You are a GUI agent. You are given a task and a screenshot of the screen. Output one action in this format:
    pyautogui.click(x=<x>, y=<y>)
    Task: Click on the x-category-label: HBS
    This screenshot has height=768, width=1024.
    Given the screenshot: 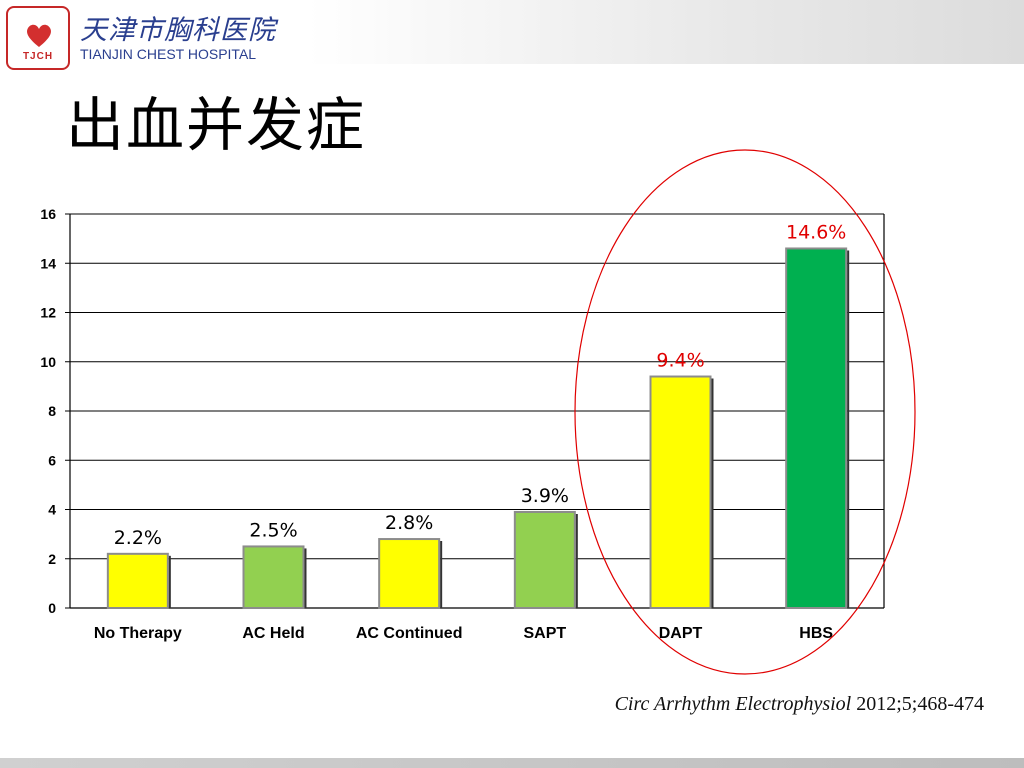 What is the action you would take?
    pyautogui.click(x=816, y=633)
    